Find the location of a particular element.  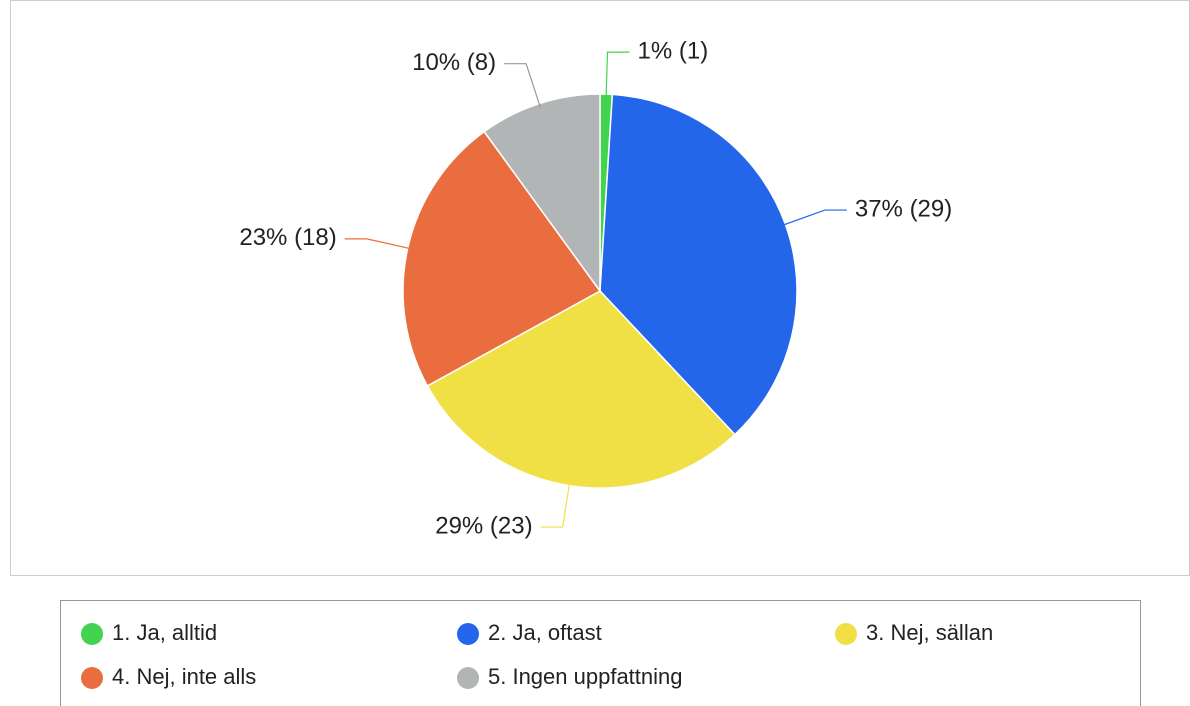

legend-label: 1. Ja, alltid is located at coordinates (164, 632).